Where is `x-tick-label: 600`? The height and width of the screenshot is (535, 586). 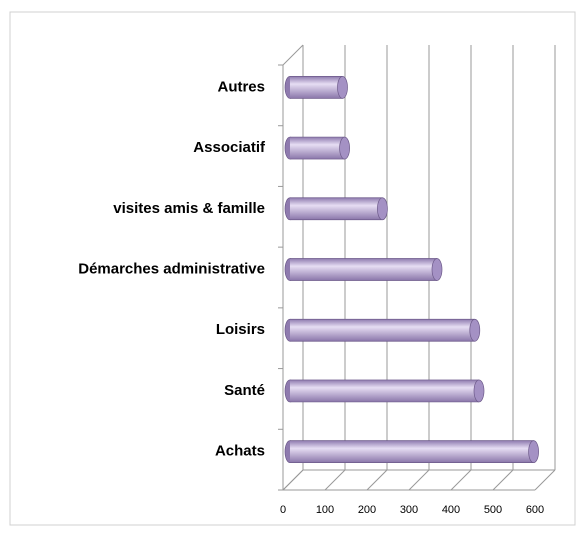
x-tick-label: 600 is located at coordinates (535, 510).